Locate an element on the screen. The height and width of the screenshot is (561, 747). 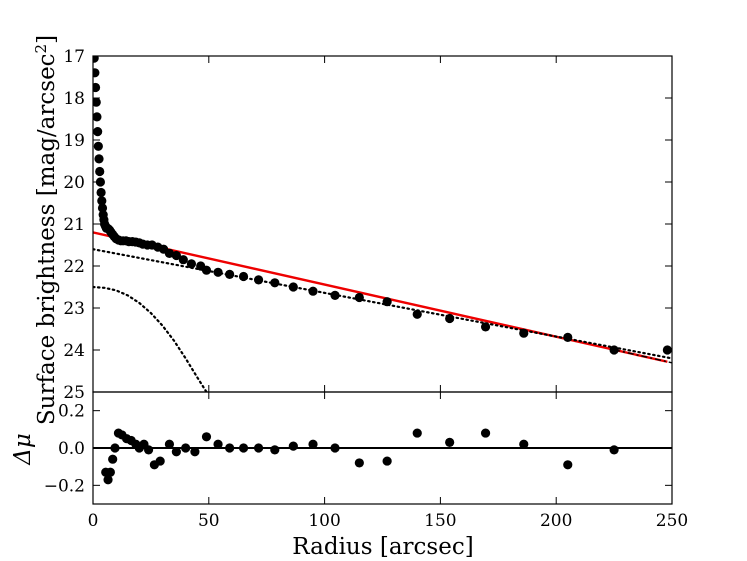
x-tick-label: 50 is located at coordinates (209, 521).